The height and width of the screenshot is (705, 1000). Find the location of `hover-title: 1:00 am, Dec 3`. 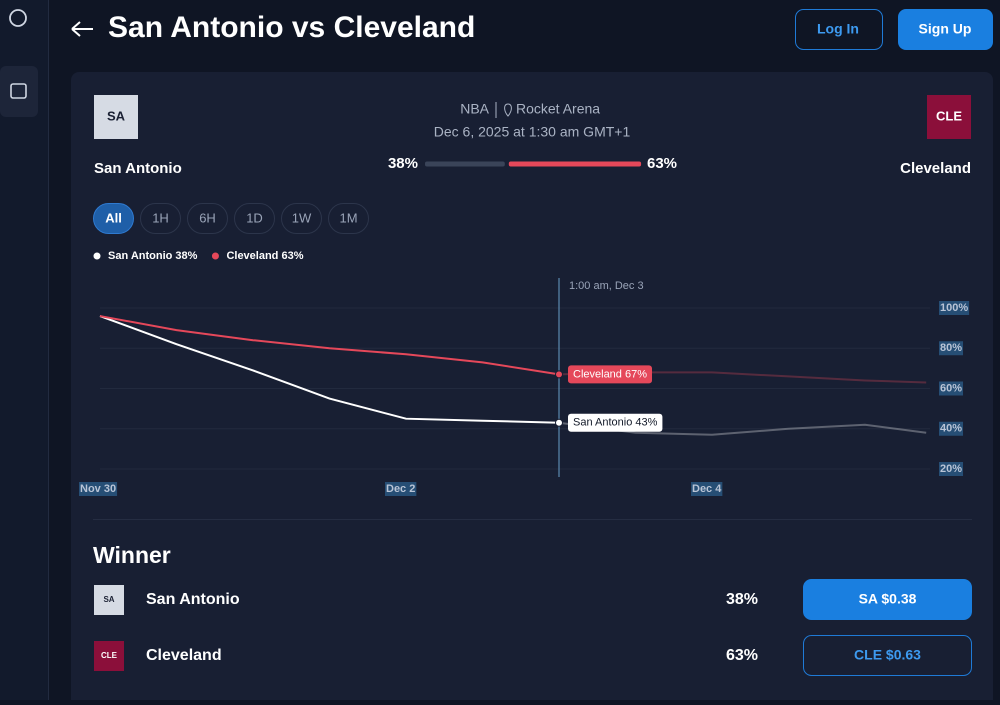

hover-title: 1:00 am, Dec 3 is located at coordinates (606, 286).